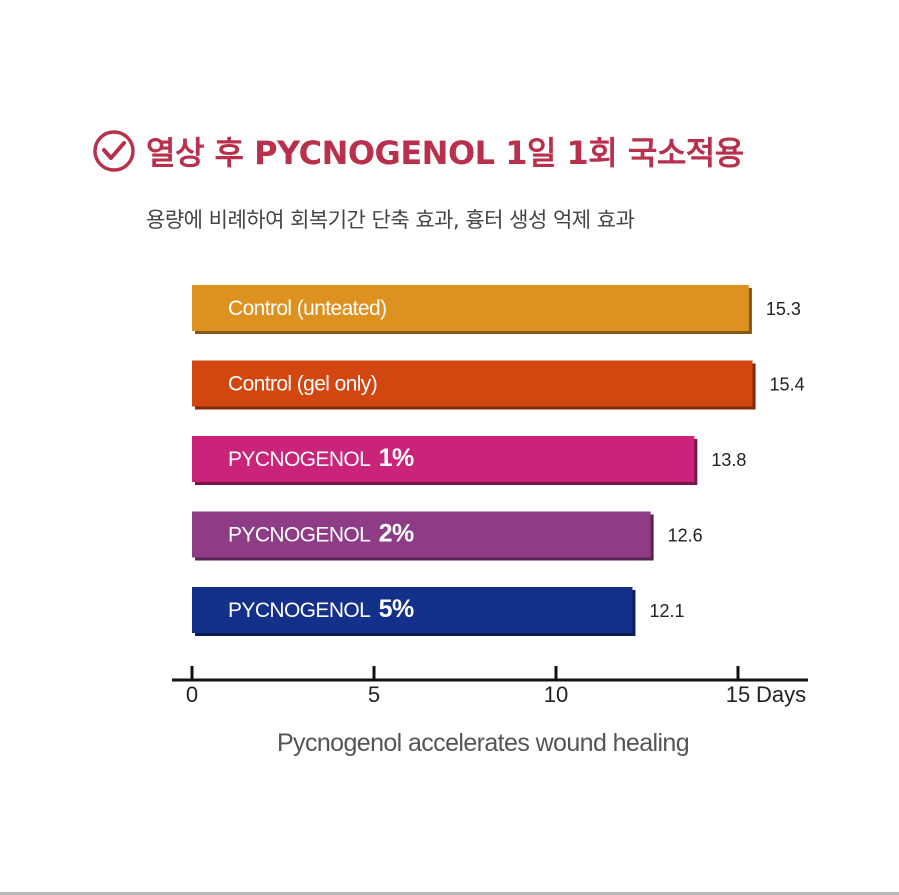 This screenshot has height=895, width=899. What do you see at coordinates (728, 460) in the screenshot?
I see `bar-value-label: 13.8` at bounding box center [728, 460].